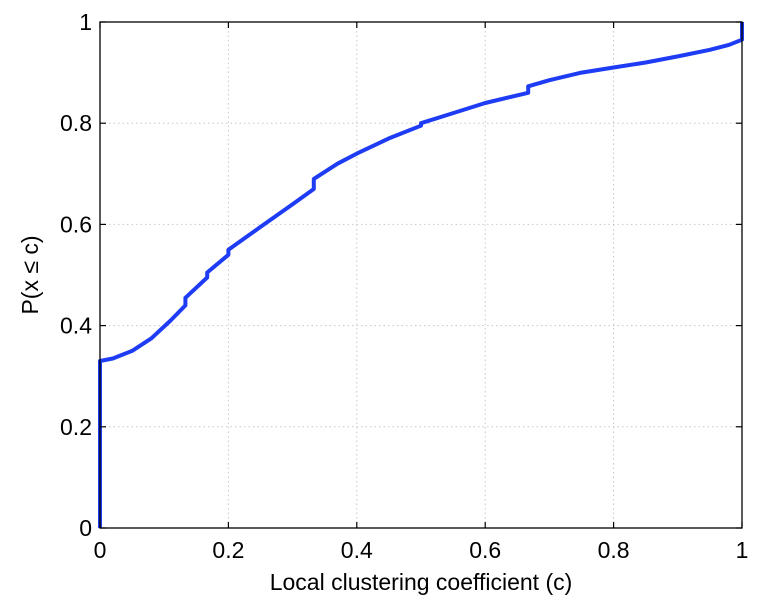 This screenshot has height=605, width=757. What do you see at coordinates (485, 550) in the screenshot?
I see `x-tick-label: 0.6` at bounding box center [485, 550].